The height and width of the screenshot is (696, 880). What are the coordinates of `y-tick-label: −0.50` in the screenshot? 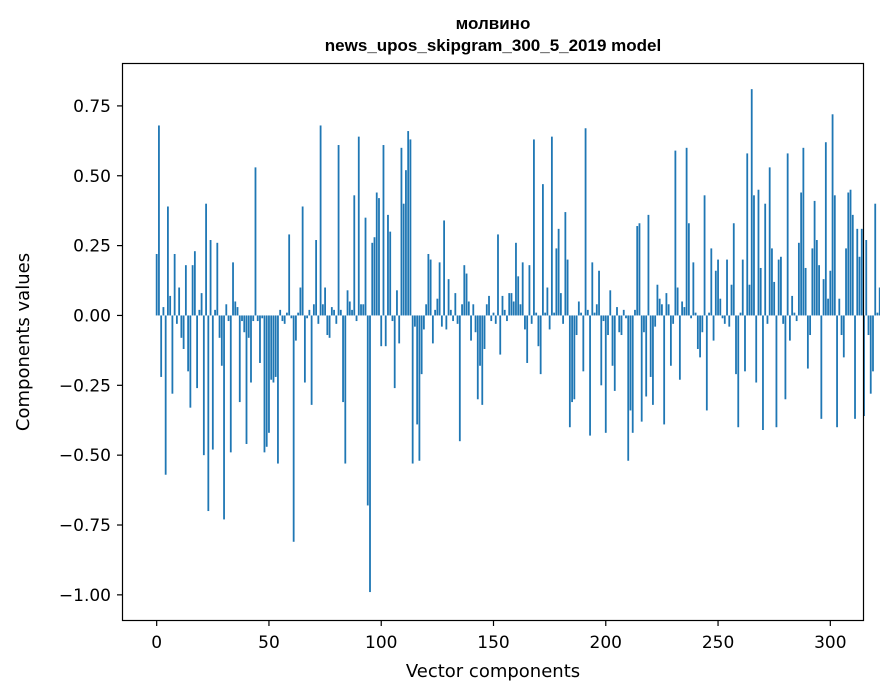 It's located at (85, 456).